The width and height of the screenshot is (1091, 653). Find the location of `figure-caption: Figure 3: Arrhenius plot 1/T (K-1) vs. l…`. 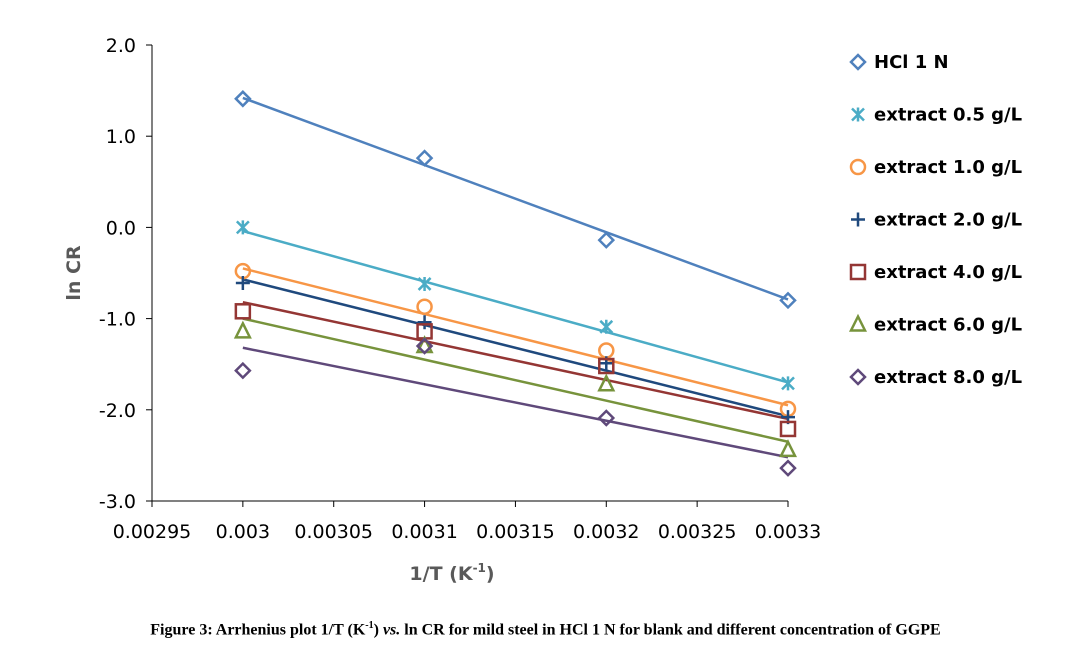

figure-caption: Figure 3: Arrhenius plot 1/T (K-1) vs. l… is located at coordinates (545, 629).